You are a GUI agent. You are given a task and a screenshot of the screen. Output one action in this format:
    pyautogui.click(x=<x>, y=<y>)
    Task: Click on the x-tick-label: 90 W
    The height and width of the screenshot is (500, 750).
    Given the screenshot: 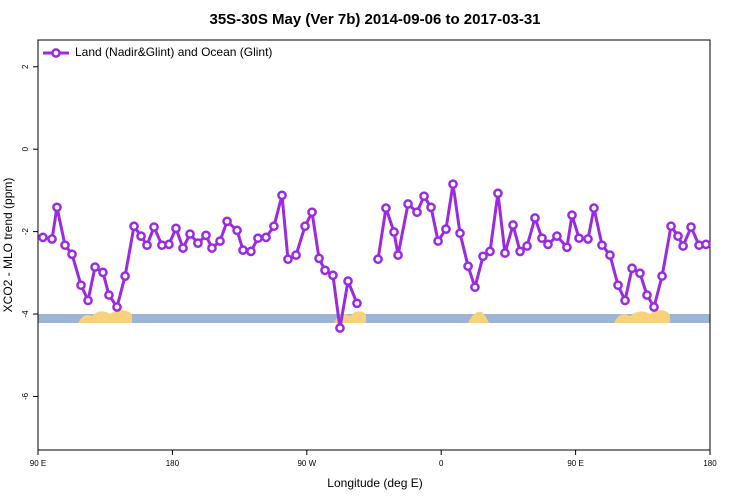 What is the action you would take?
    pyautogui.click(x=306, y=463)
    